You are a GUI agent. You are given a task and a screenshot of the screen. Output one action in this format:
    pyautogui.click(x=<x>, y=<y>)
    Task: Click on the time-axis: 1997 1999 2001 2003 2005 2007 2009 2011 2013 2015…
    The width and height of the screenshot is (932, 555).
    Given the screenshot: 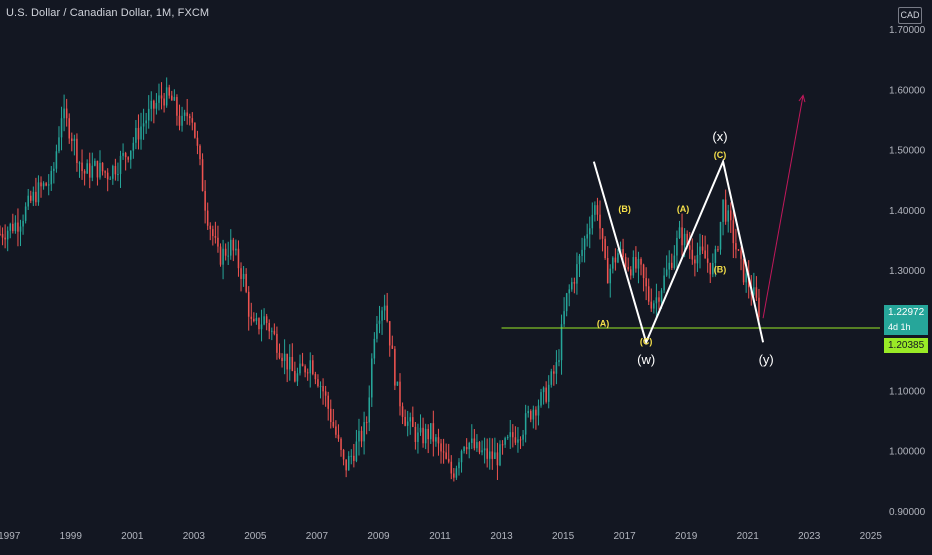 What is the action you would take?
    pyautogui.click(x=441, y=536)
    